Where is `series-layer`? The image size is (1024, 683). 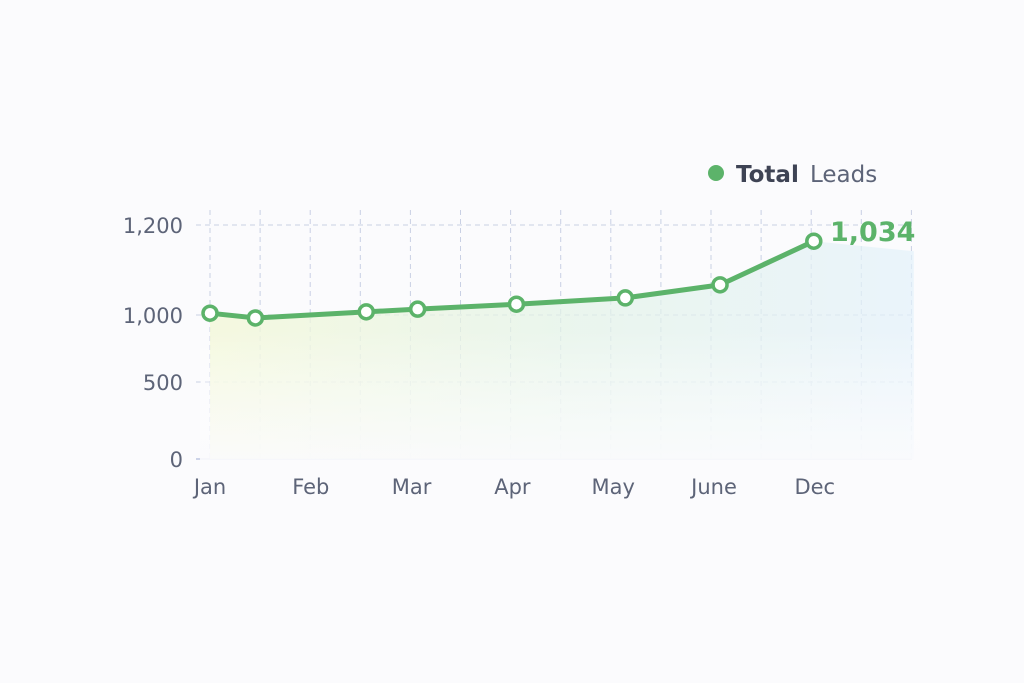
series-layer is located at coordinates (512, 279).